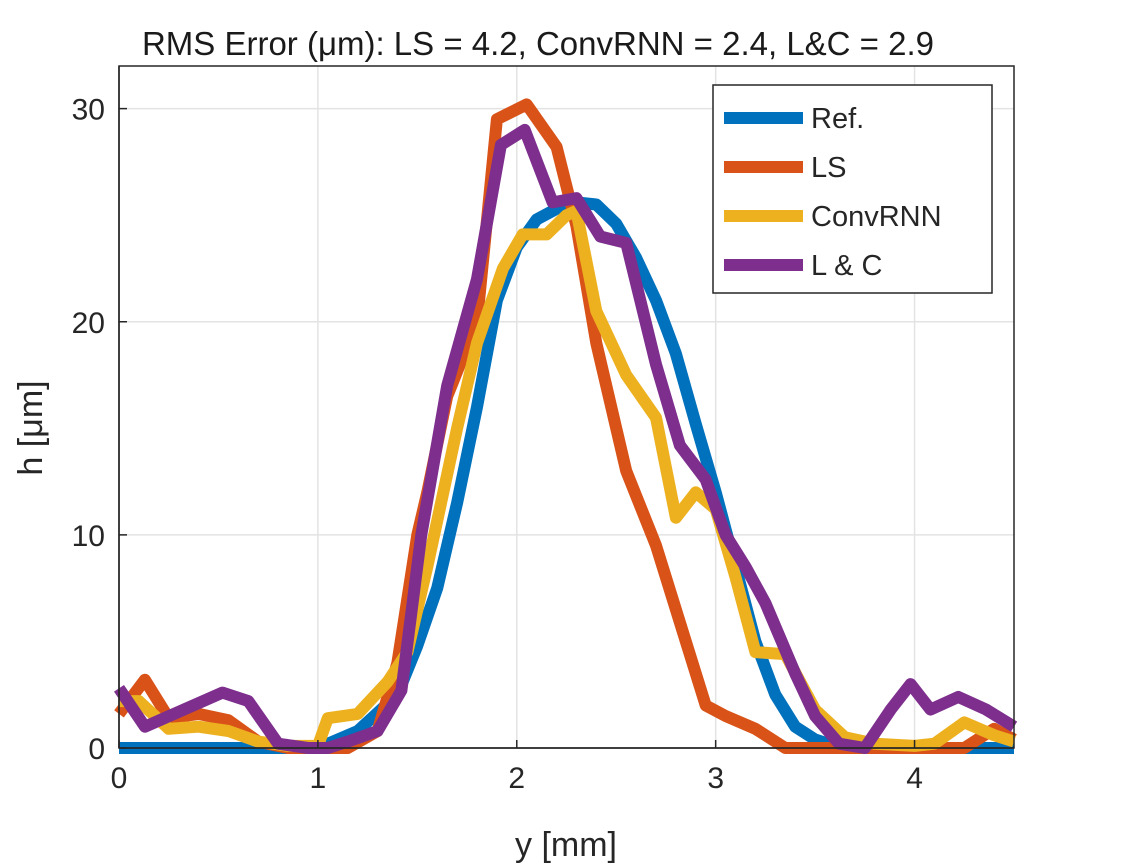 This screenshot has width=1124, height=866. Describe the element at coordinates (846, 266) in the screenshot. I see `legend-label-3: L & C` at that location.